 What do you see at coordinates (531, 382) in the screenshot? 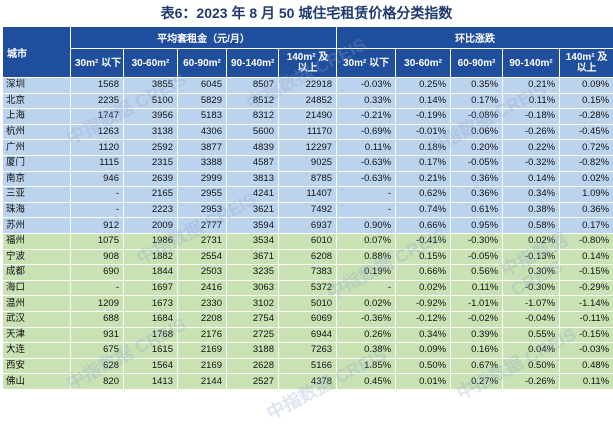
I see `change-cell: -0.26%` at bounding box center [531, 382].